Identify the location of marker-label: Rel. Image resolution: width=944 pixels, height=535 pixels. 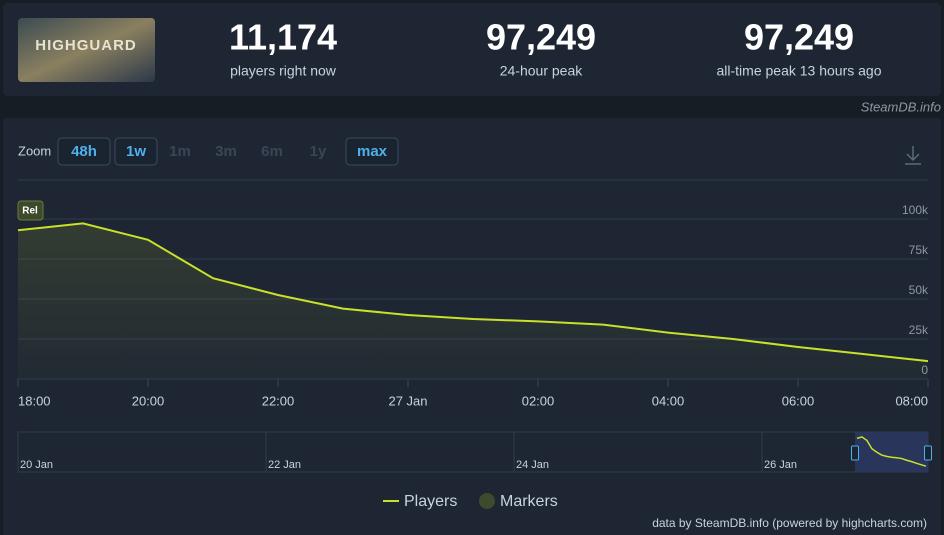
(30, 211).